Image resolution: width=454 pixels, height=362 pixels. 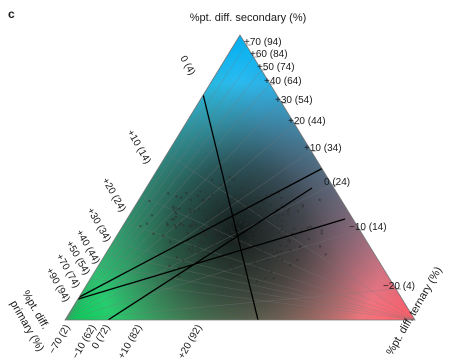 I want to click on secondary-tick-label: 0 (24), so click(x=337, y=182).